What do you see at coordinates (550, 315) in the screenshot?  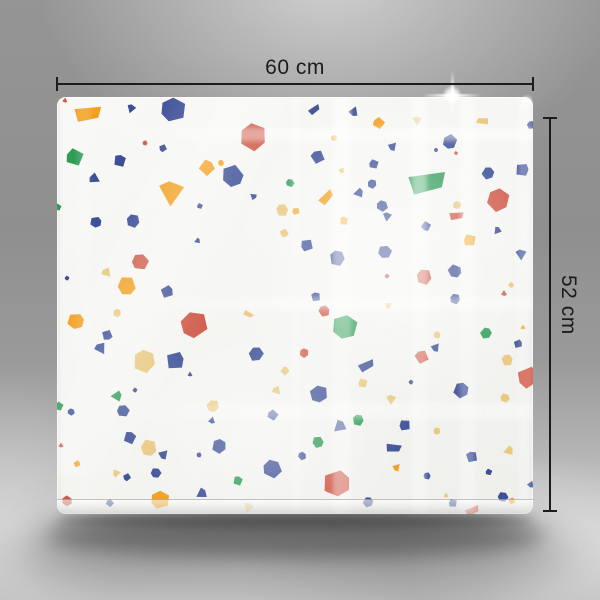 I see `height-dimension-line` at bounding box center [550, 315].